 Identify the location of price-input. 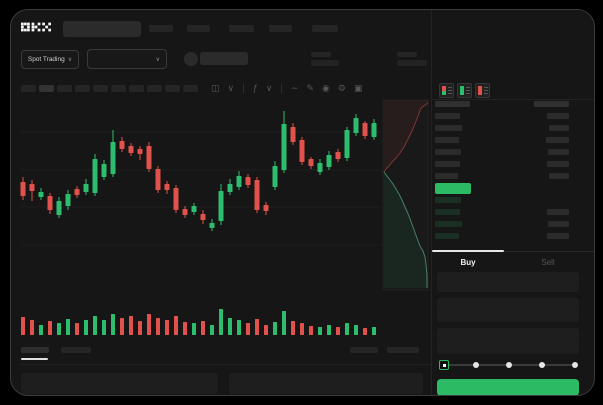
(508, 282).